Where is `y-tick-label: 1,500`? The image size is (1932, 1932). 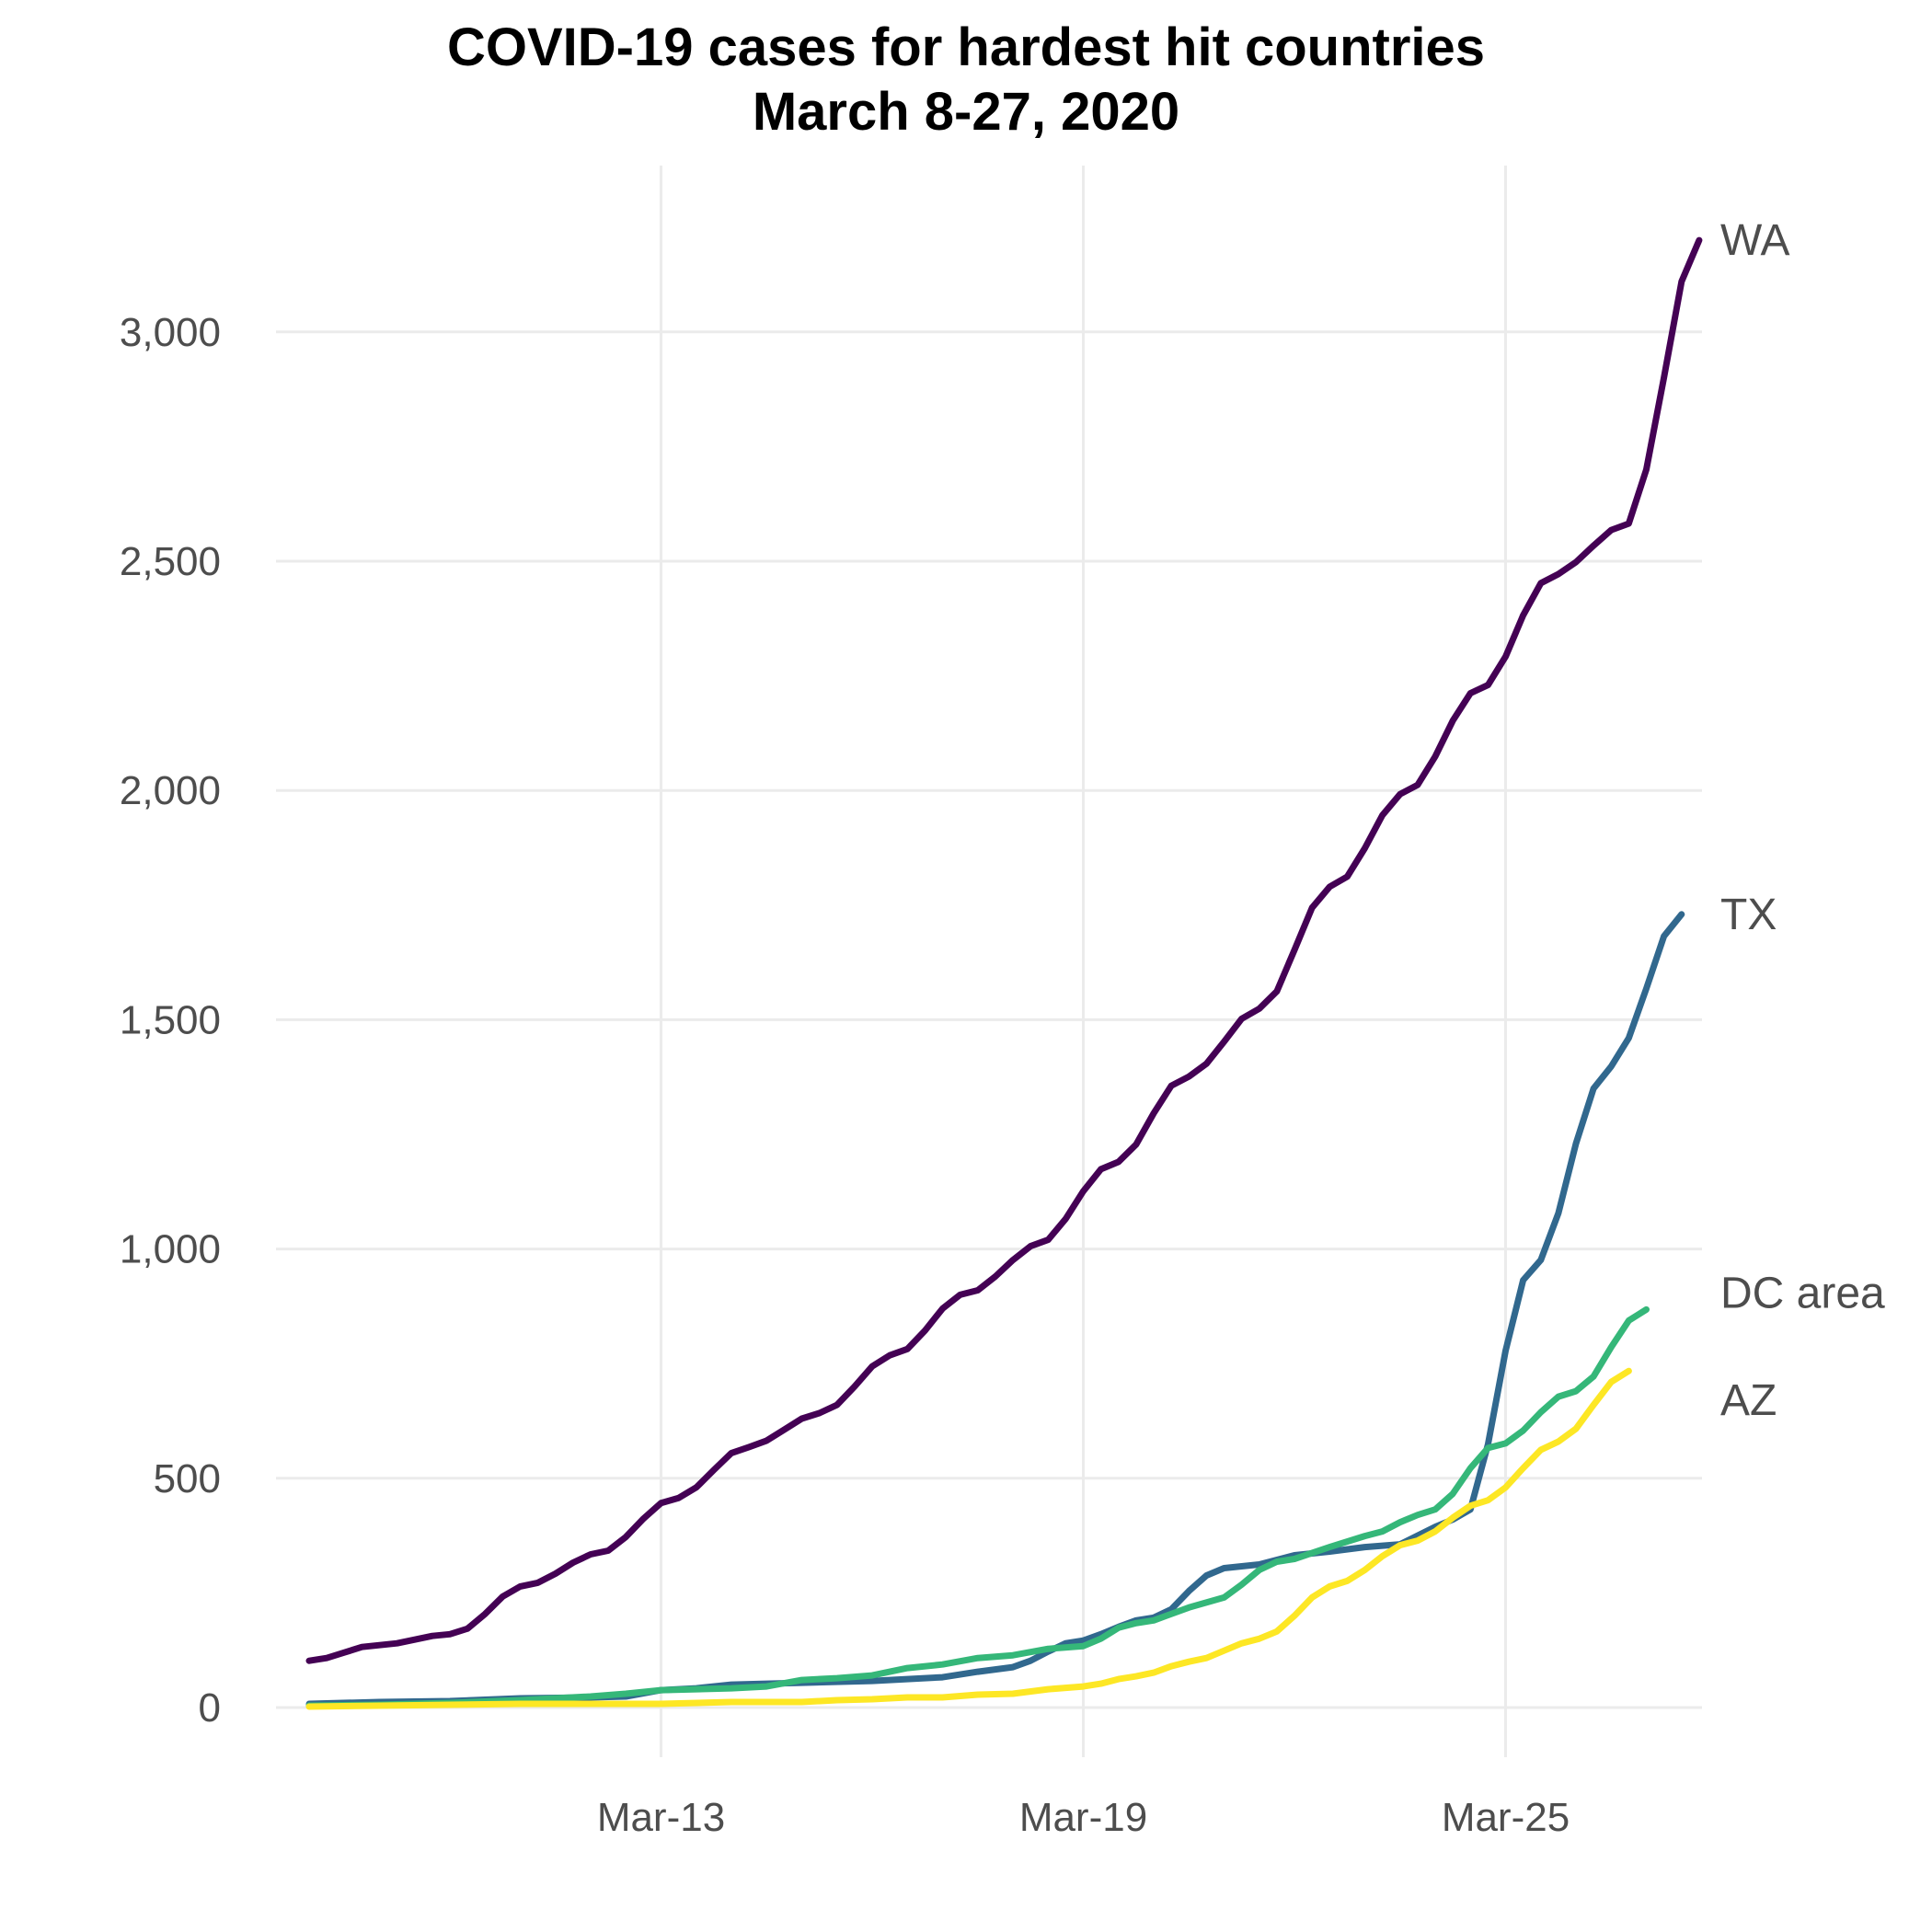
y-tick-label: 1,500 is located at coordinates (170, 1020).